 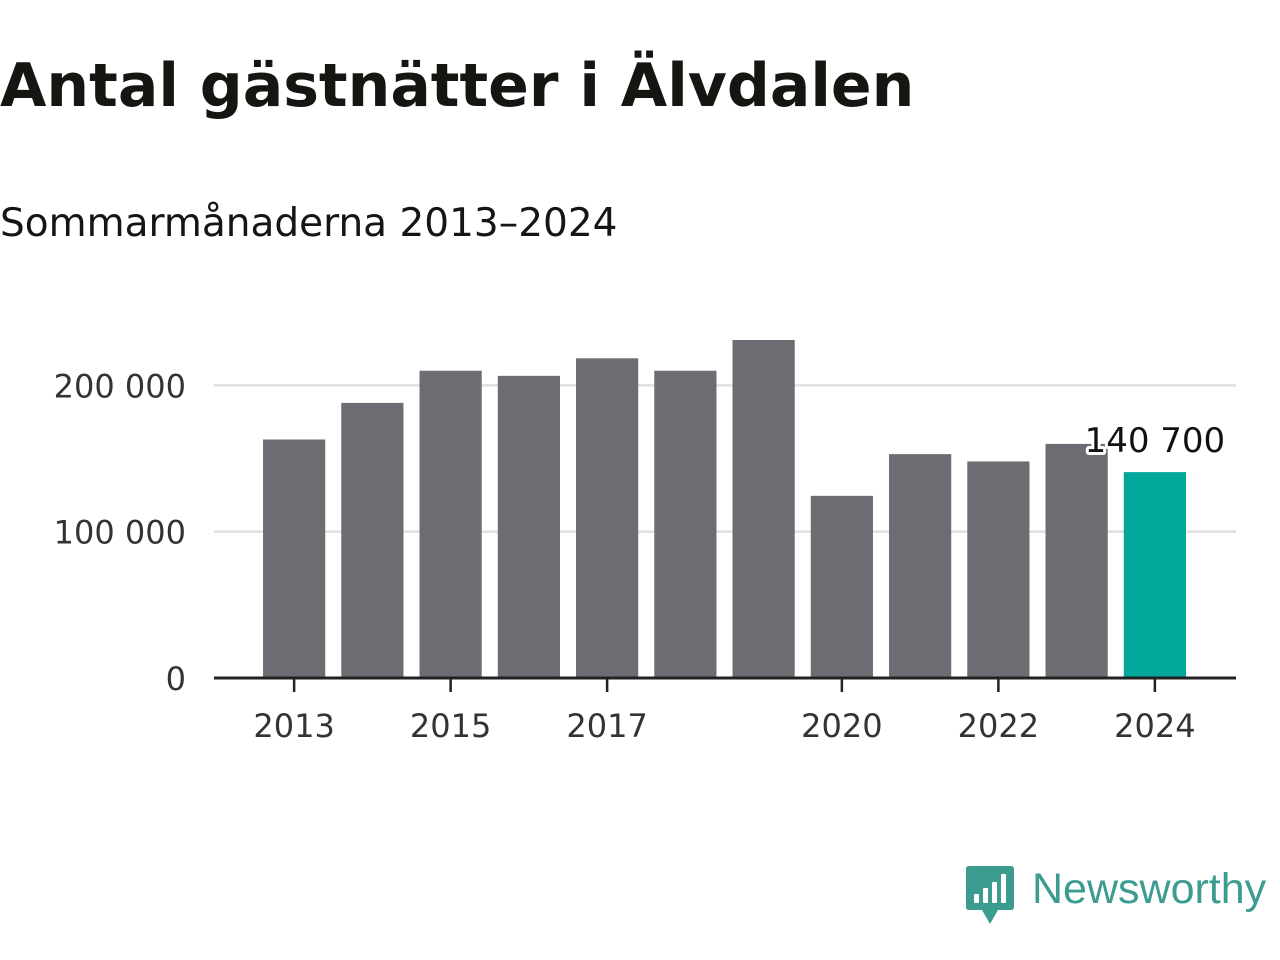 I want to click on x-tick-label: 2015, so click(x=450, y=726).